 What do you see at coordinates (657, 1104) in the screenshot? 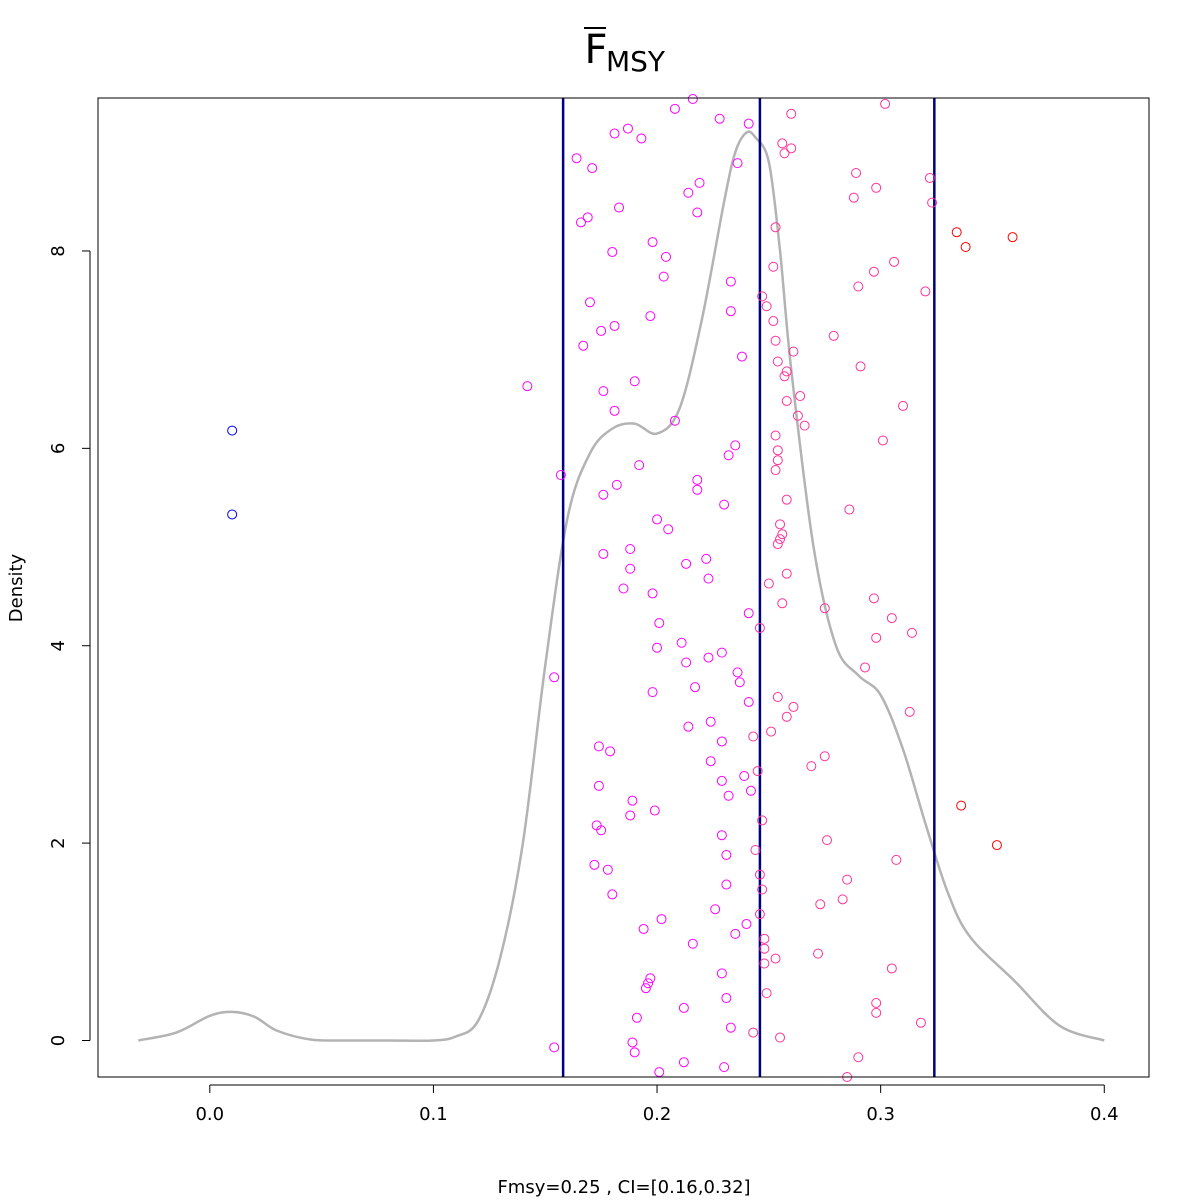
I see `x-axis: 0.0 0.1 0.2 0.3 0.4` at bounding box center [657, 1104].